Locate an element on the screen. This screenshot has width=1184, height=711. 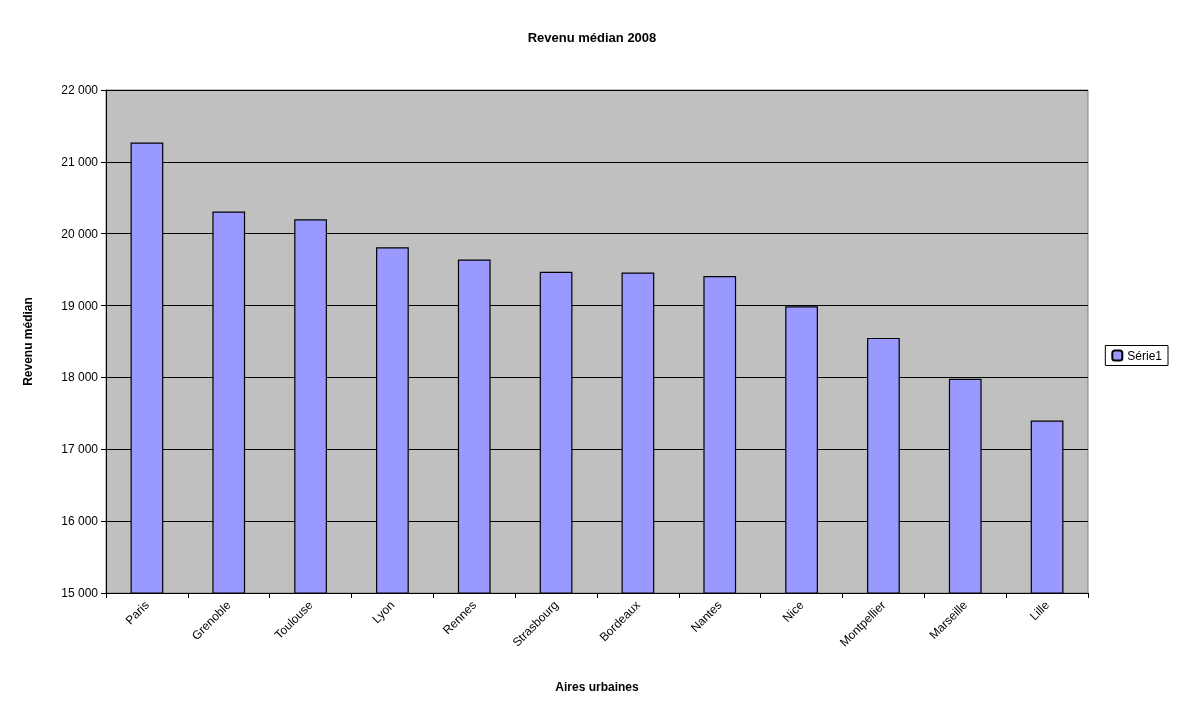
y-axis-title: Revenu médian is located at coordinates (28, 341).